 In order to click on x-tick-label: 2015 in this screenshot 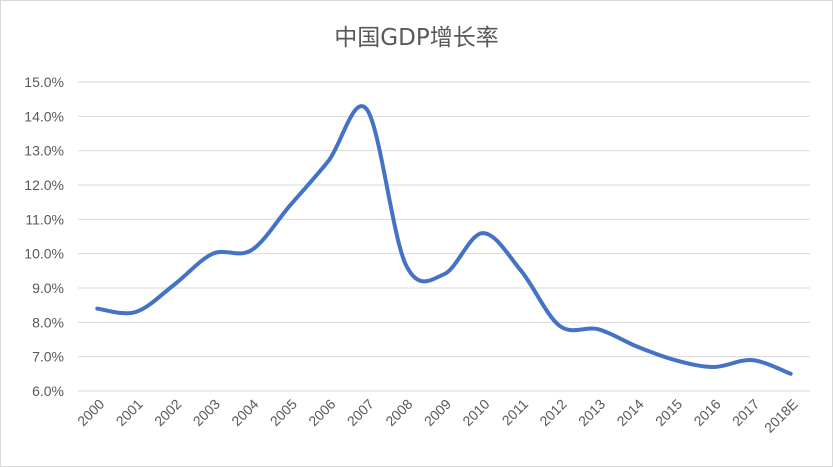, I will do `click(668, 412)`.